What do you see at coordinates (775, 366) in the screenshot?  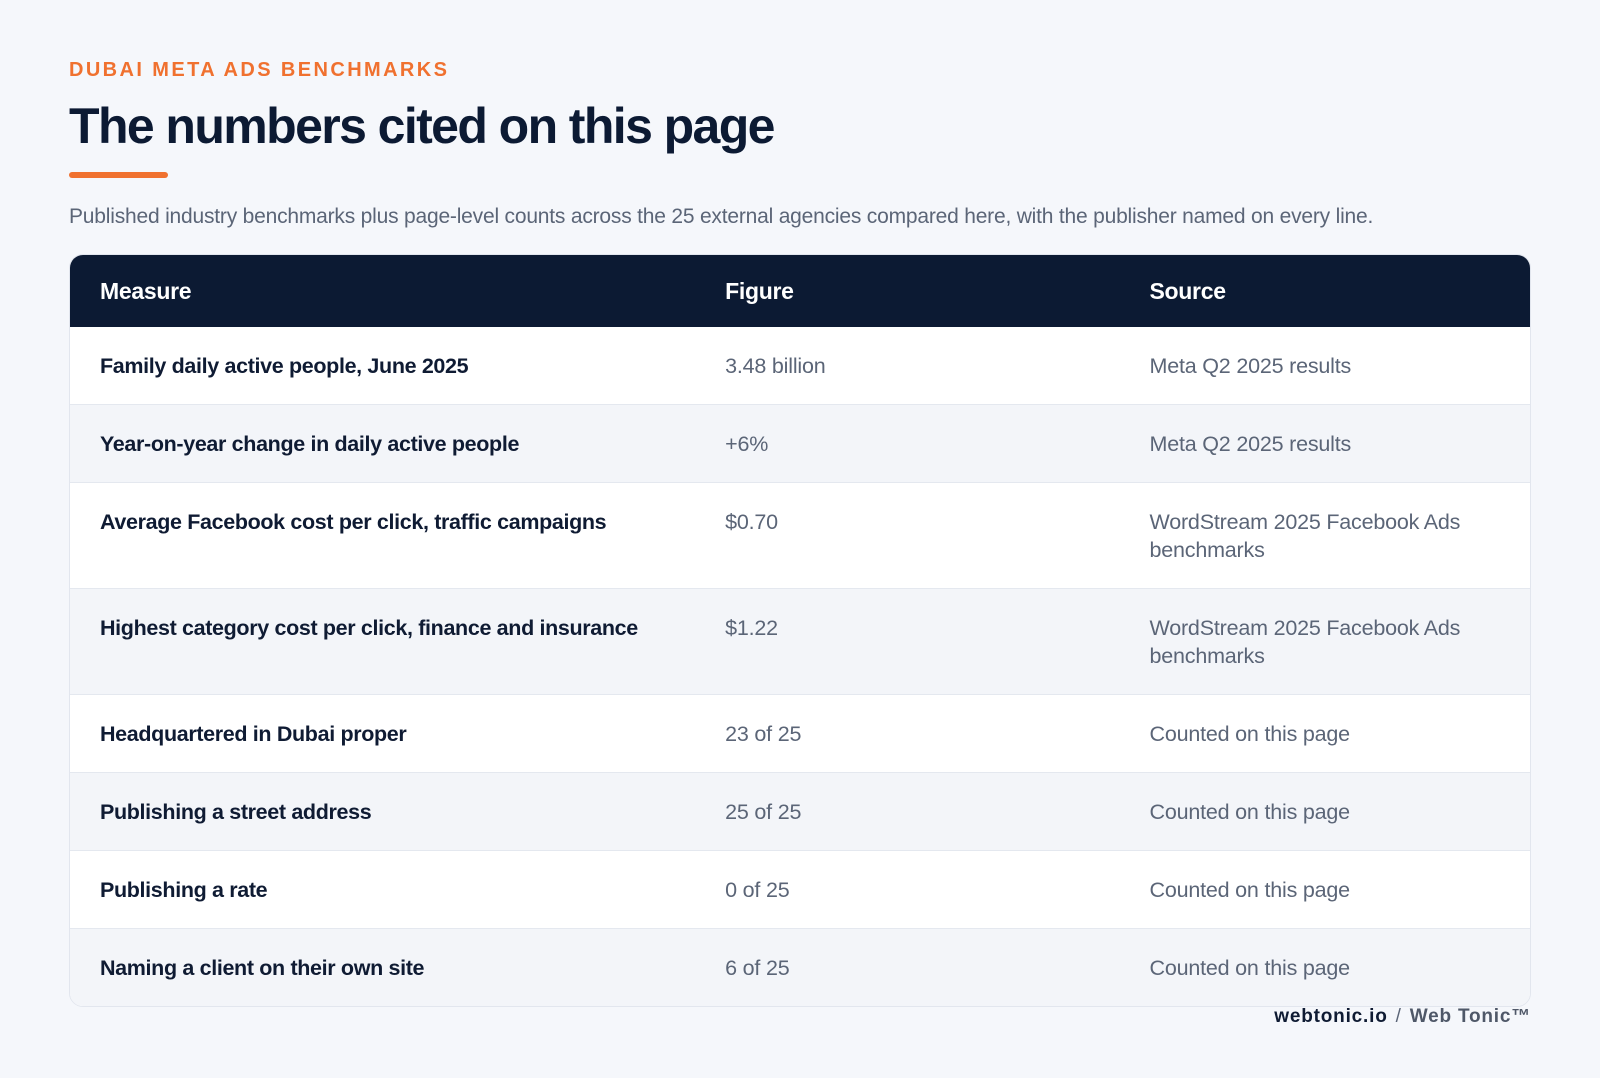 I see `figure-cell: 3.48 billion` at bounding box center [775, 366].